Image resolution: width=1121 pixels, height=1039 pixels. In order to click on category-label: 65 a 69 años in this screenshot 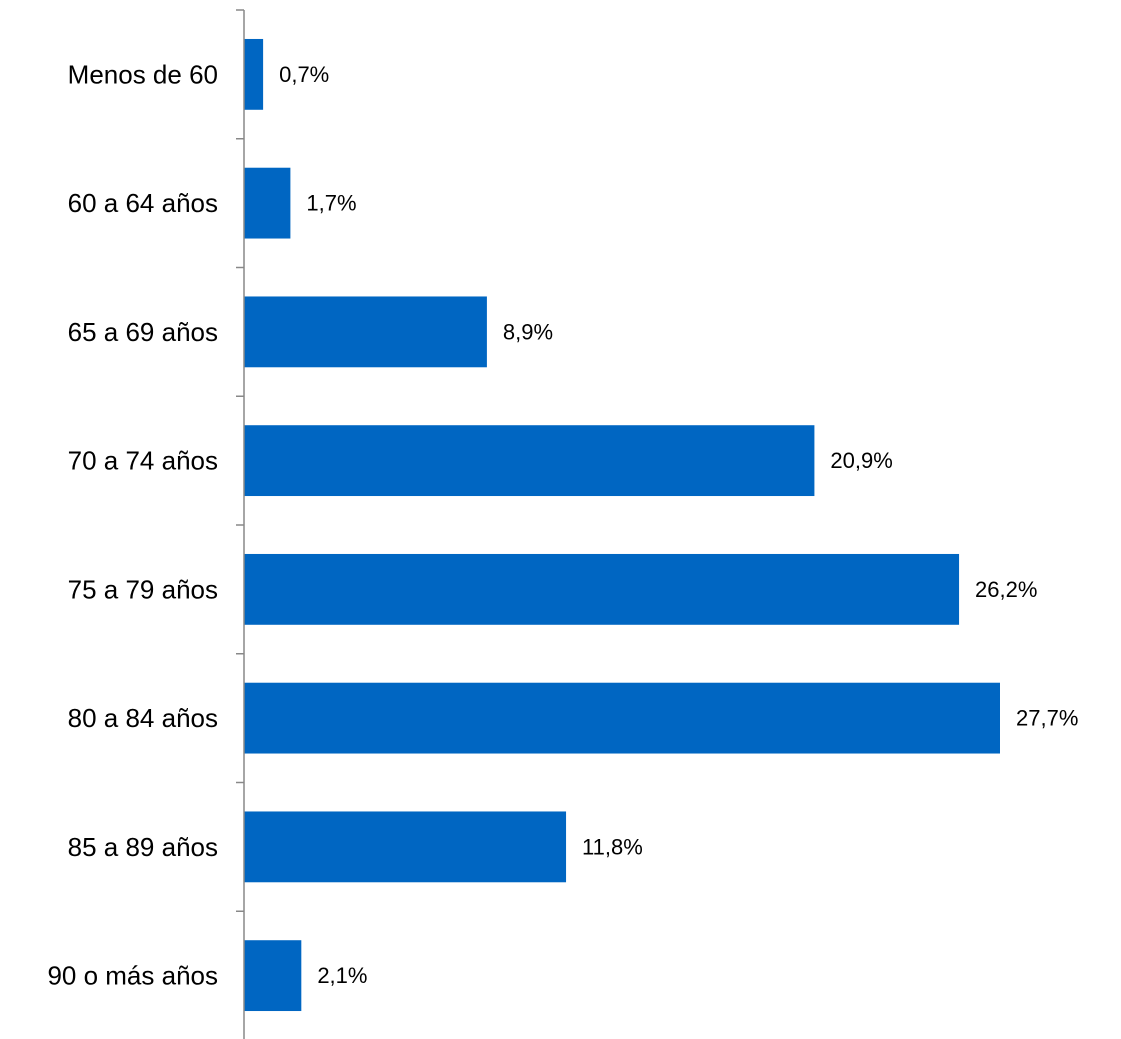, I will do `click(143, 332)`.